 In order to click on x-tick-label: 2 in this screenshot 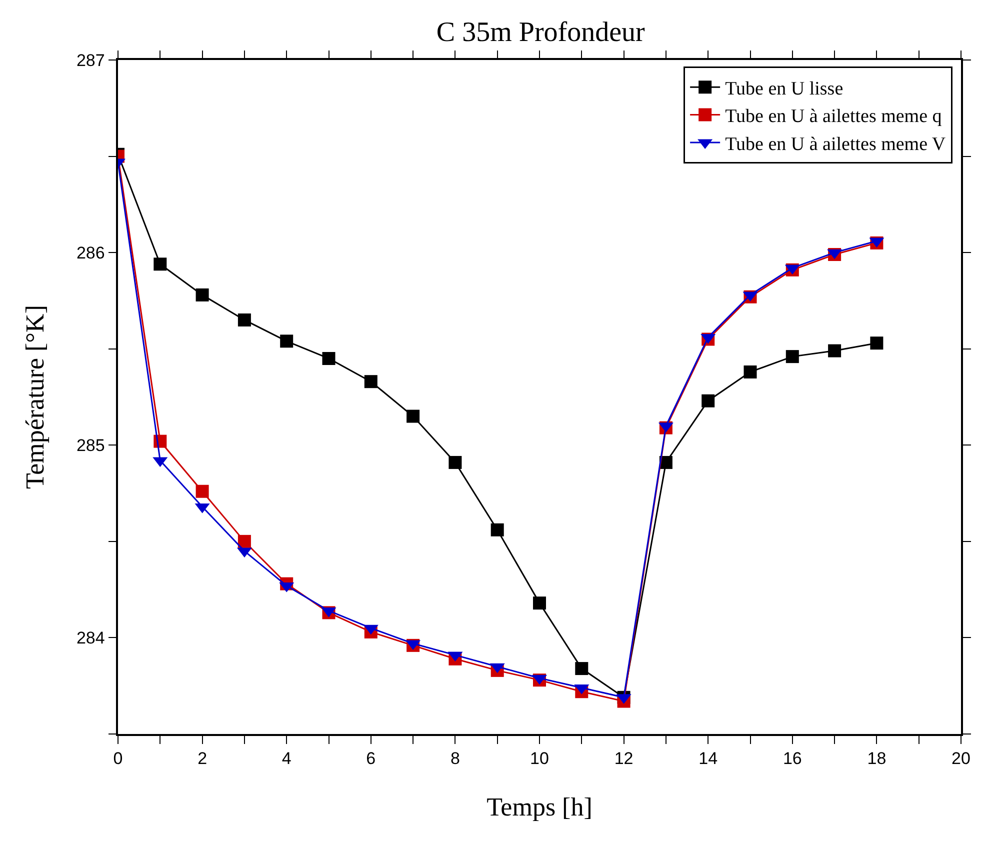, I will do `click(203, 758)`.